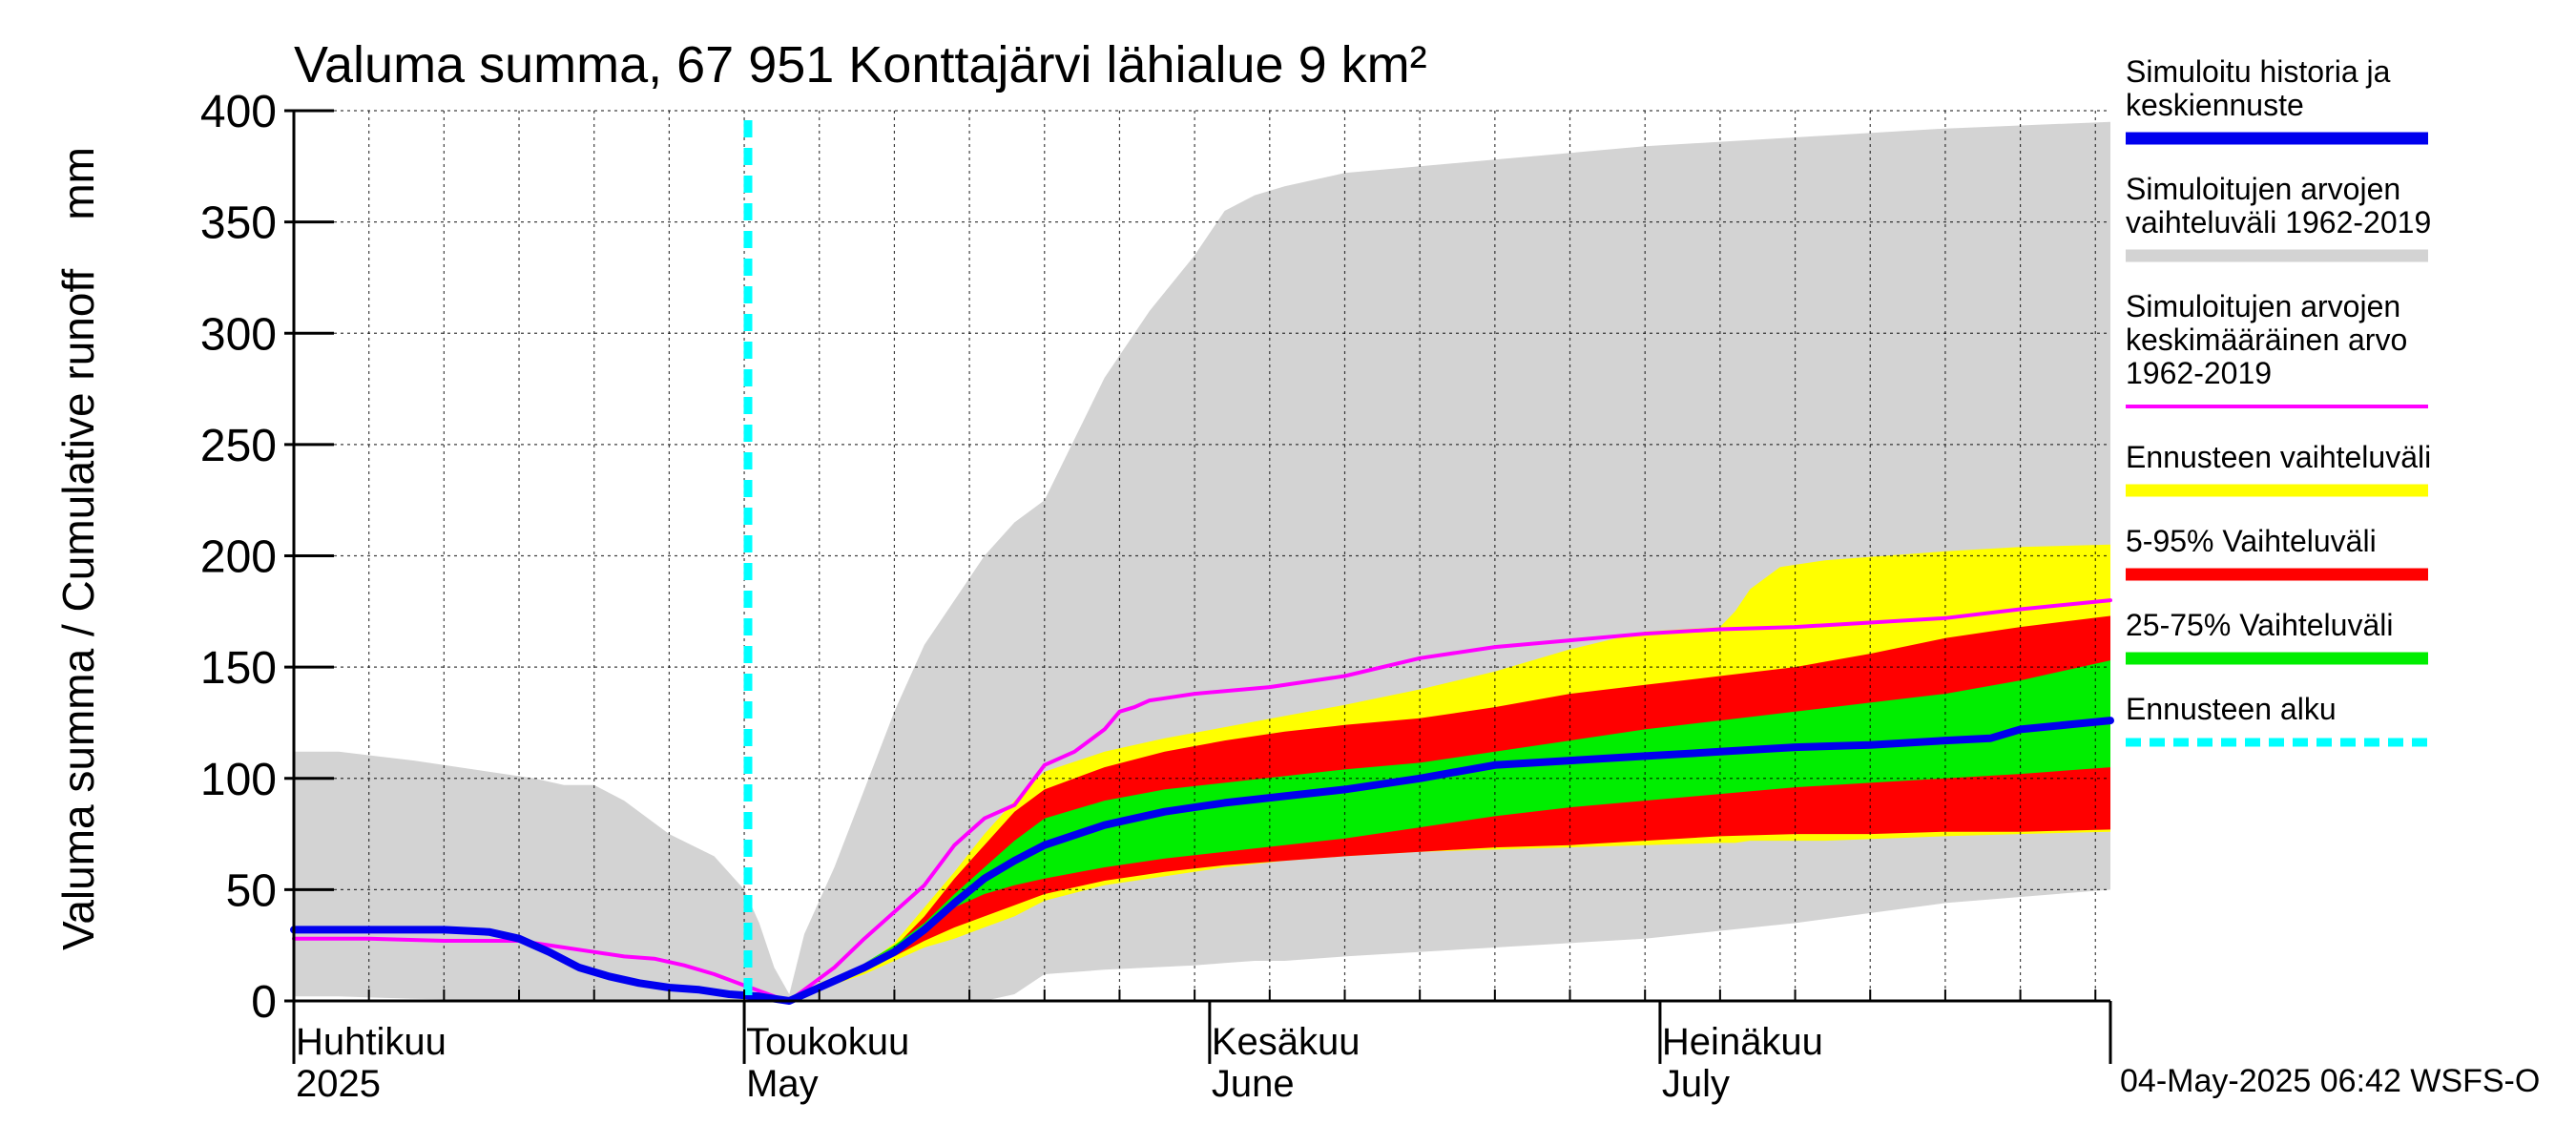 This screenshot has height=1145, width=2576. Describe the element at coordinates (2330, 1081) in the screenshot. I see `timestamp-footer: 04-May-2025 06:42 WSFS-O` at that location.